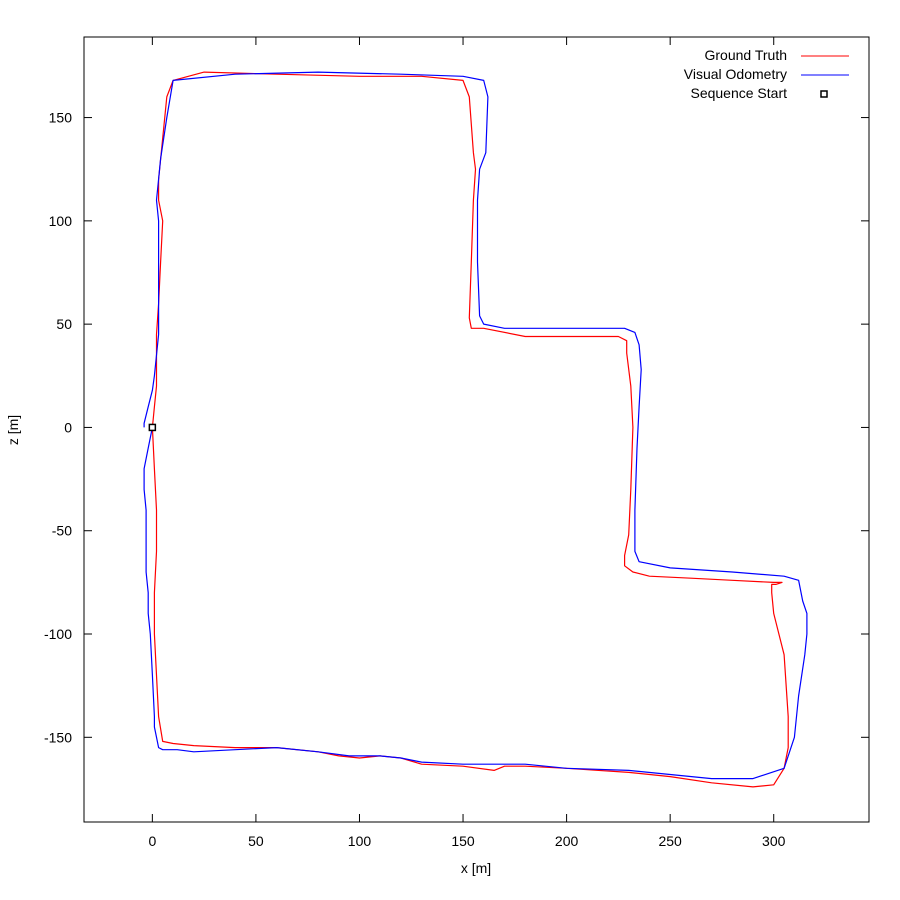 This screenshot has width=900, height=900. What do you see at coordinates (58, 634) in the screenshot?
I see `y-tick-label: -100` at bounding box center [58, 634].